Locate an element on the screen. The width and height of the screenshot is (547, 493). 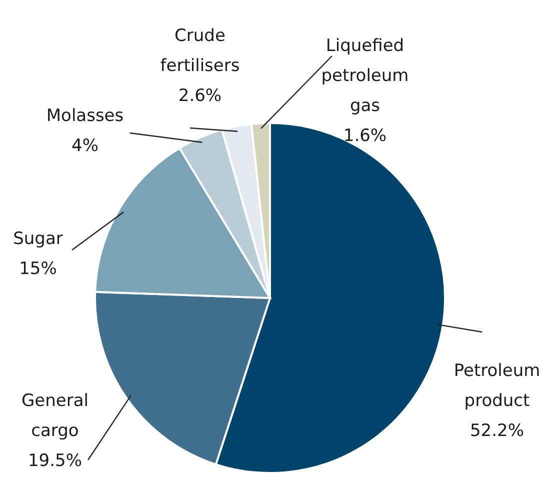
slice-label: Crude fertilisers is located at coordinates (200, 51).